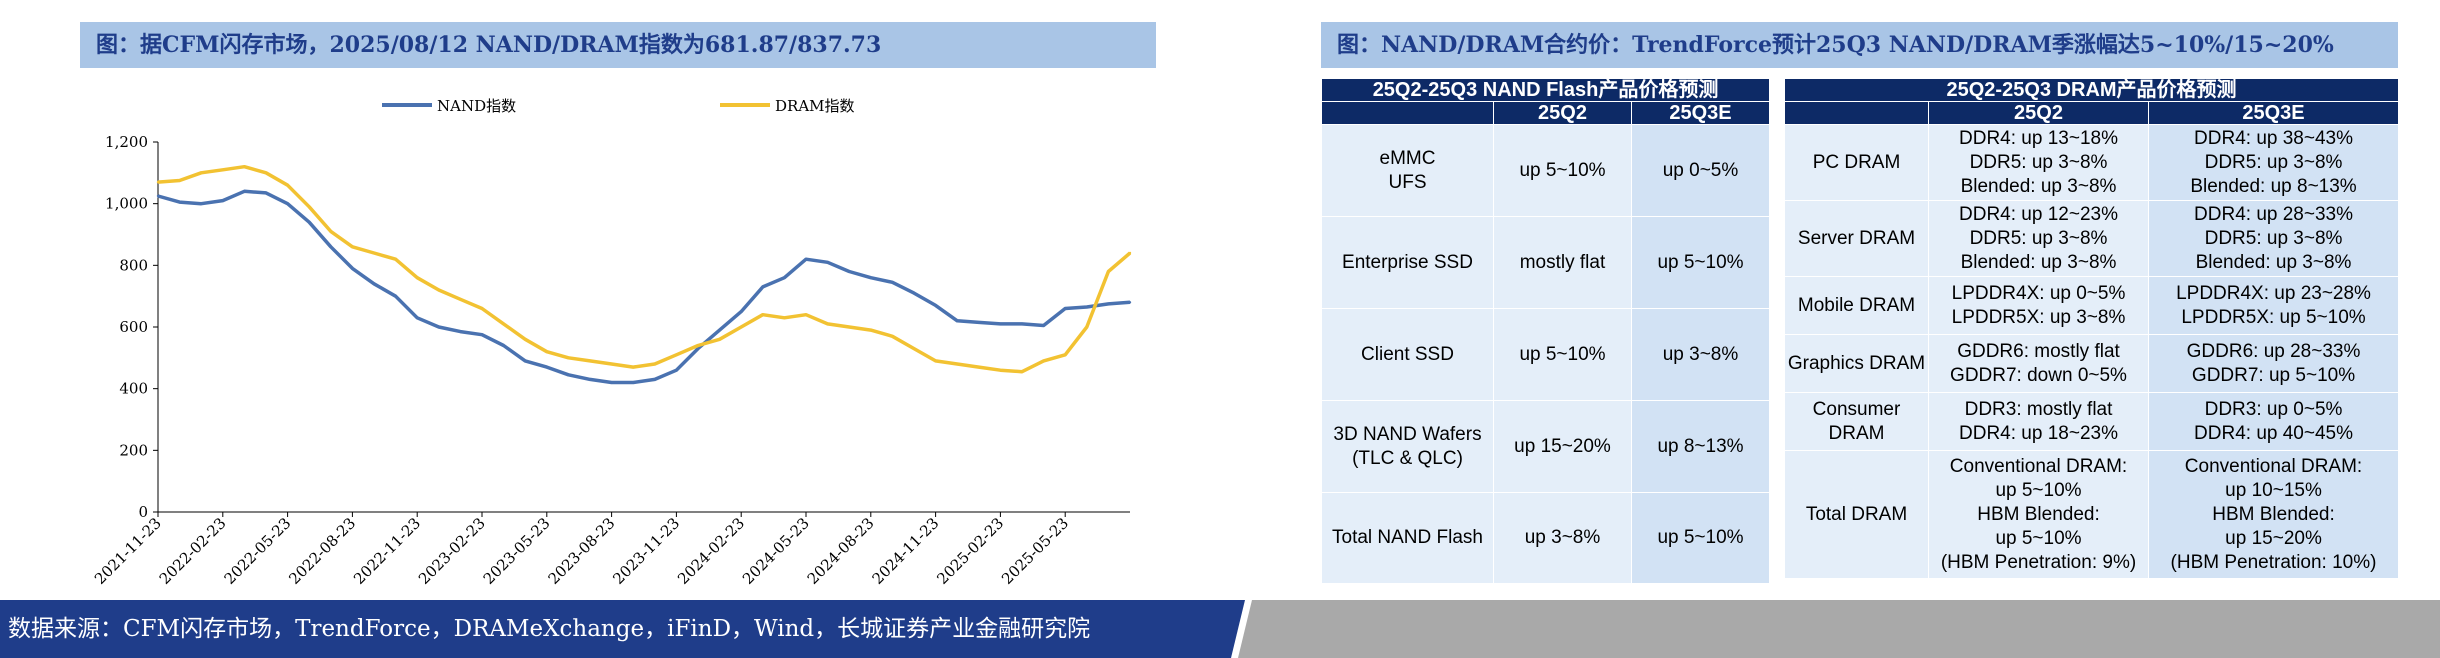  Describe the element at coordinates (2038, 363) in the screenshot. I see `dram-cell-q2: GDDR6: mostly flat GDDR7: down 0~5%` at that location.